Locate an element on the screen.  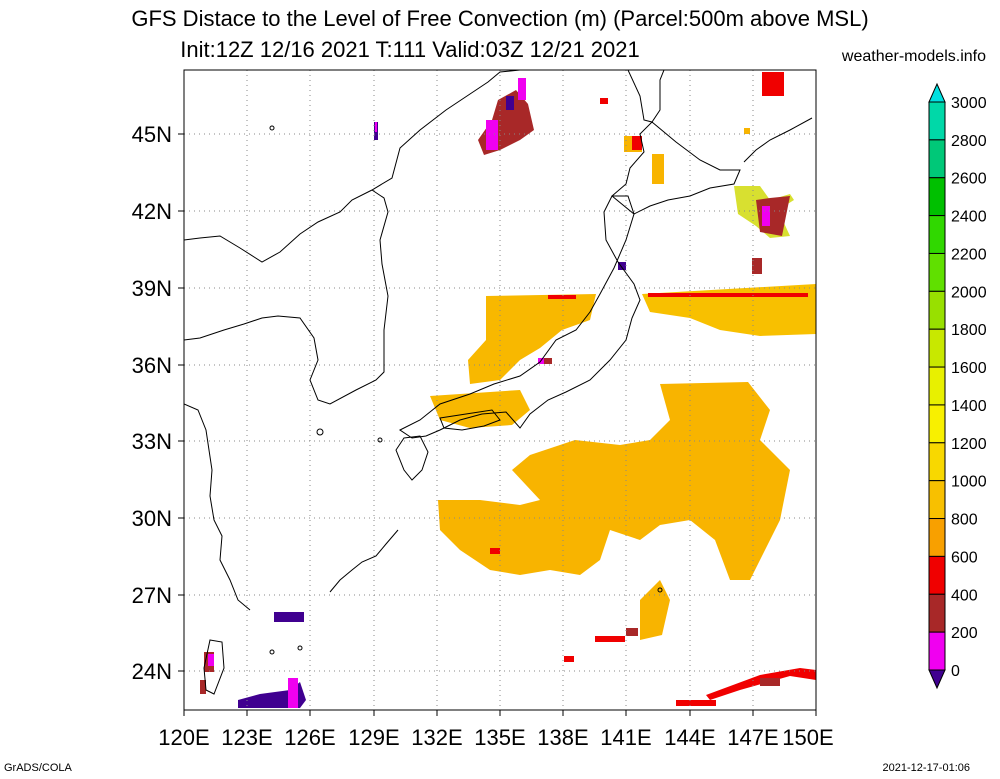
lon-label: 123E is located at coordinates (246, 737).